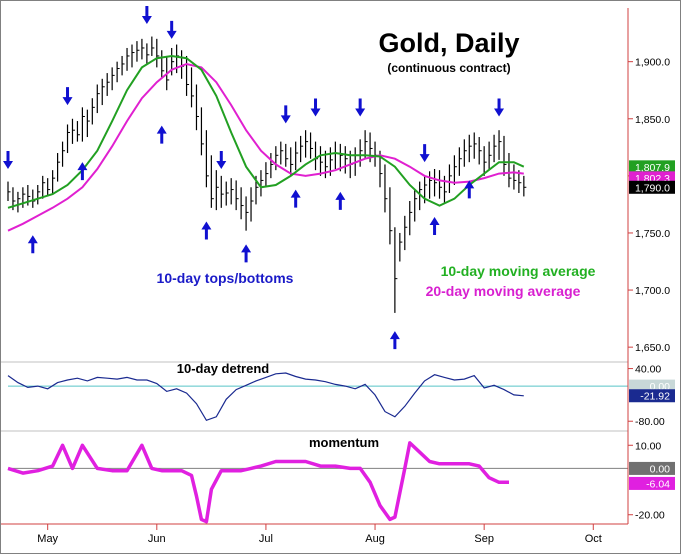  I want to click on annotation-detrend: 10-day detrend, so click(223, 368).